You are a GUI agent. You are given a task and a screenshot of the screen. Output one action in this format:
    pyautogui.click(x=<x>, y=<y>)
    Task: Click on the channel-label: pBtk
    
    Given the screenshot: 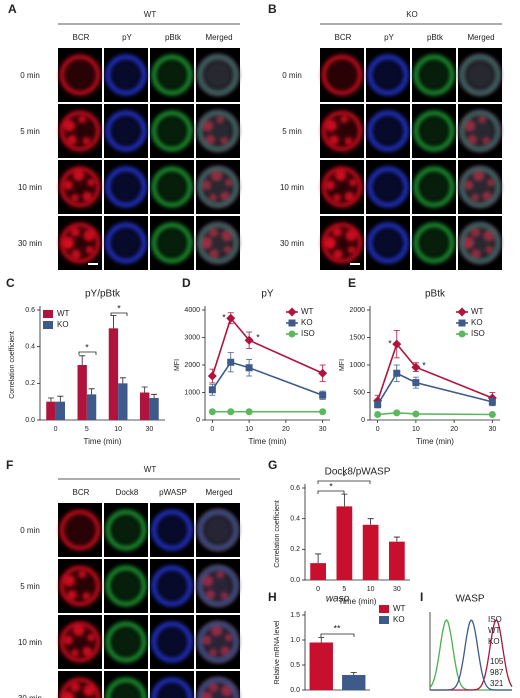 What is the action you would take?
    pyautogui.click(x=173, y=37)
    